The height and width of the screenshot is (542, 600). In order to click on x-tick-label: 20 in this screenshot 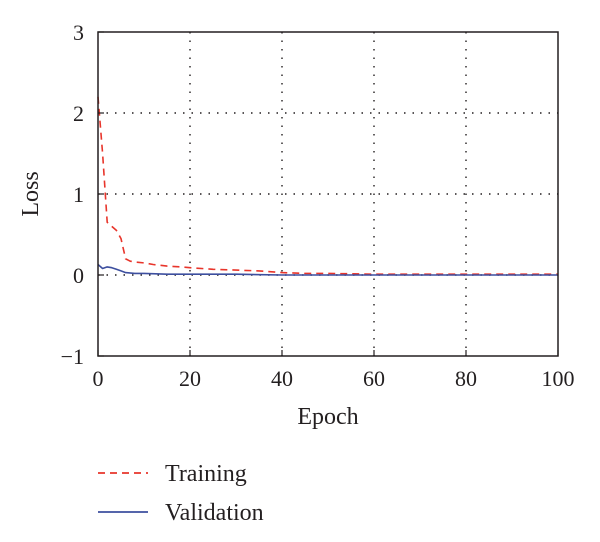, I will do `click(190, 378)`.